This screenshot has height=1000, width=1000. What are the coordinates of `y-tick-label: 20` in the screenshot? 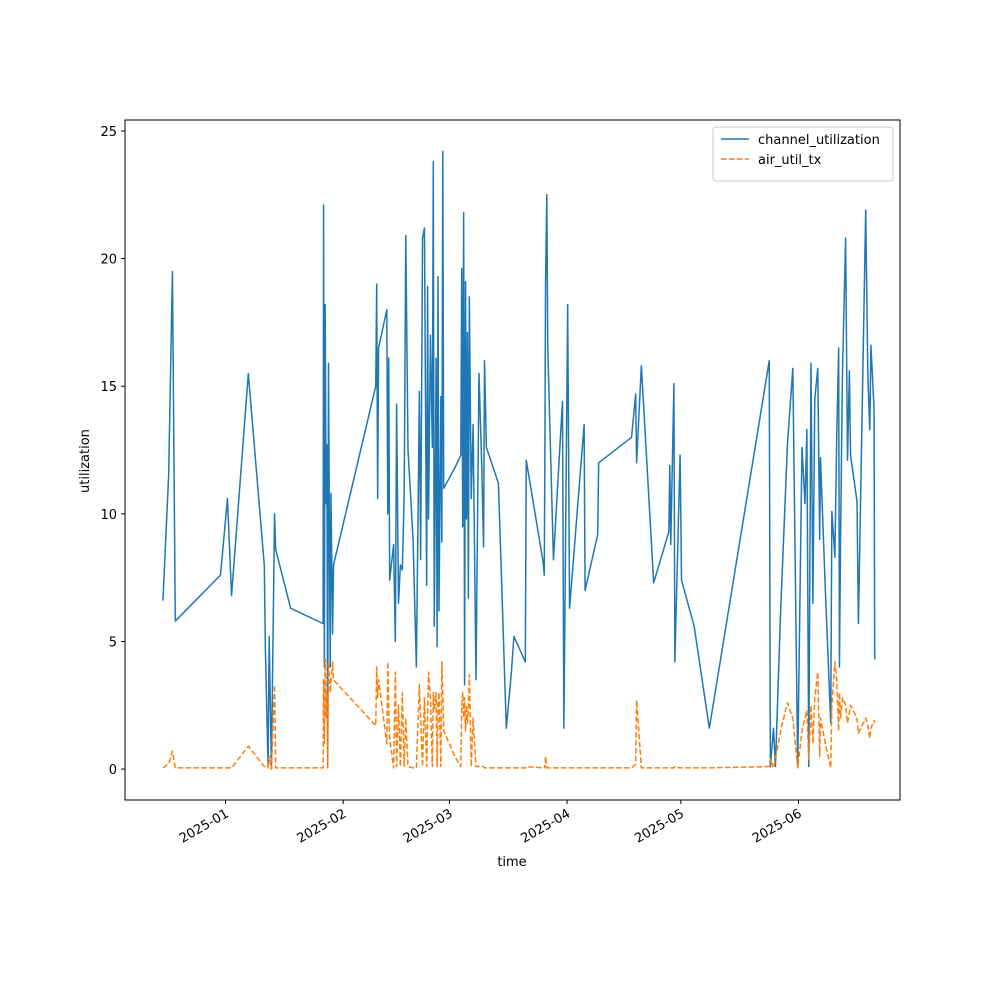 It's located at (108, 260).